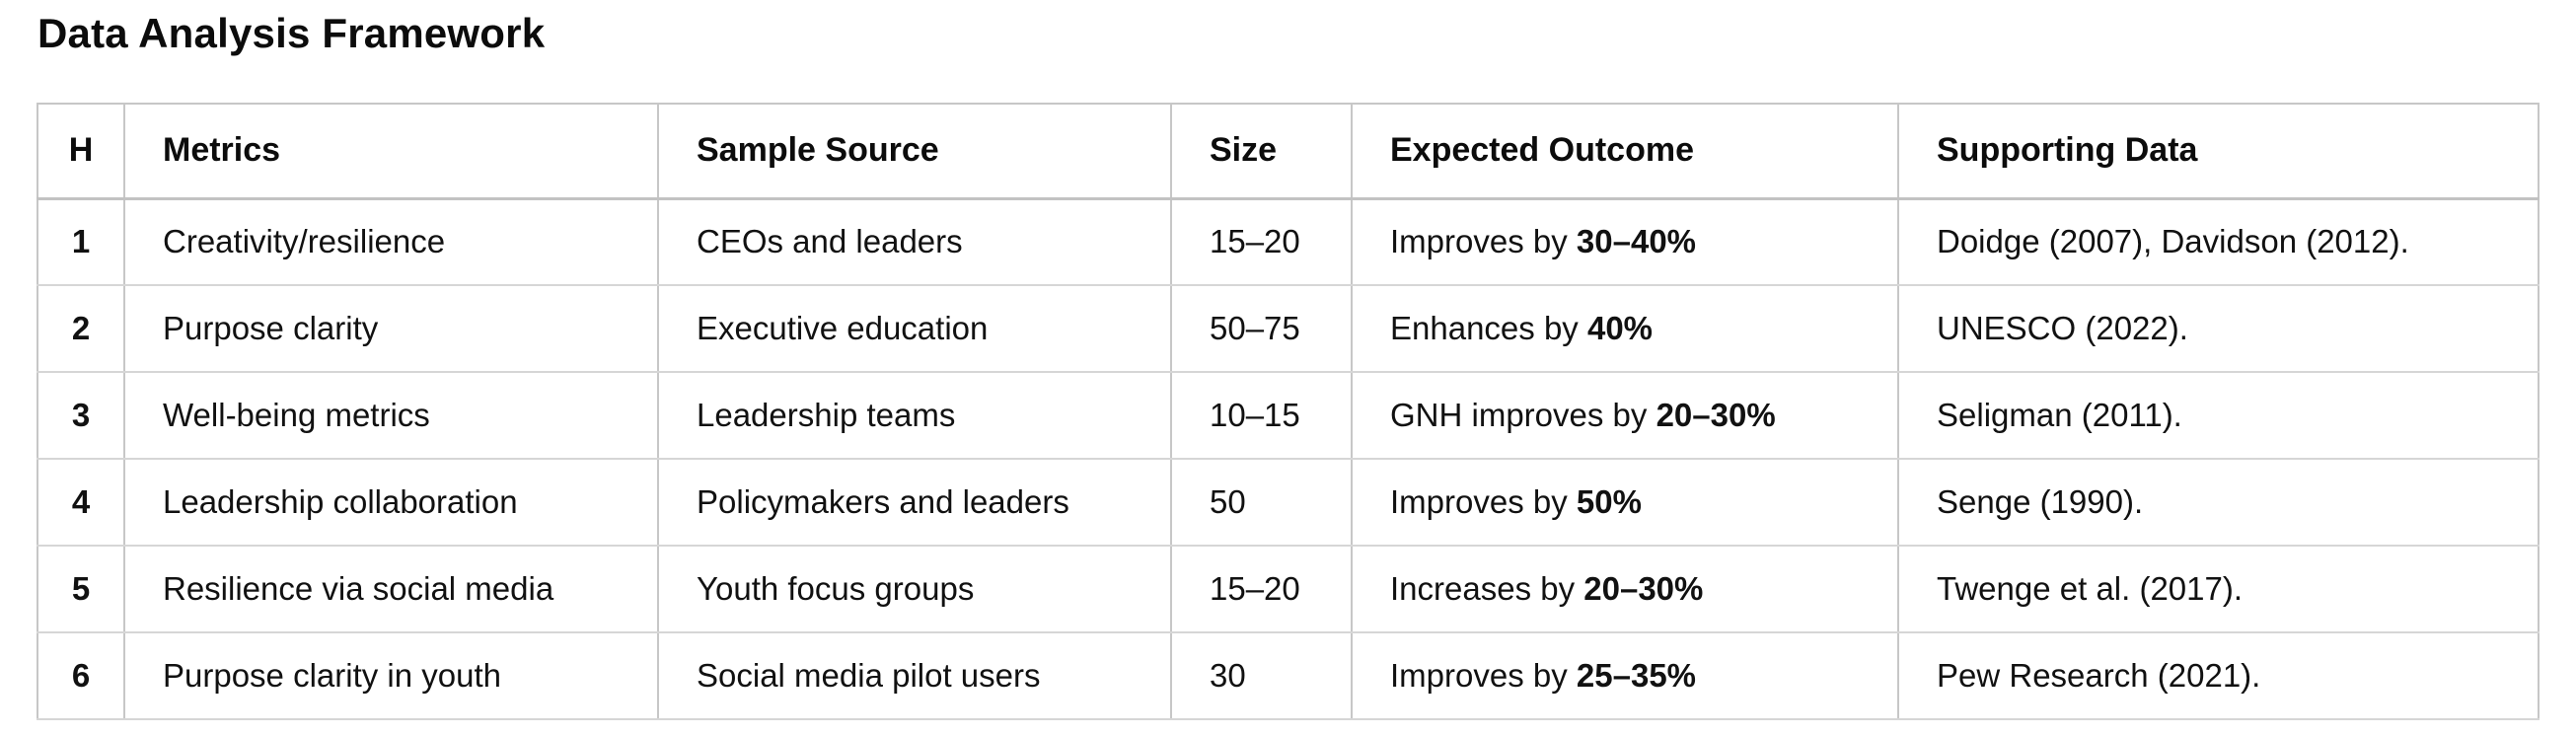 The width and height of the screenshot is (2576, 736). What do you see at coordinates (1523, 415) in the screenshot?
I see `outcome-text: GNH improves by` at bounding box center [1523, 415].